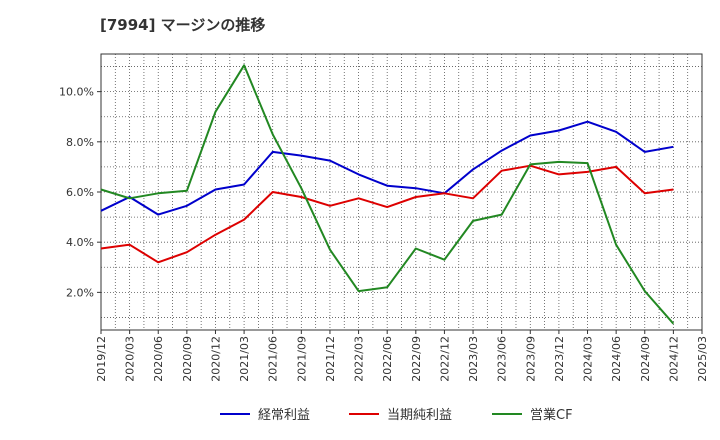  What do you see at coordinates (76, 92) in the screenshot?
I see `y-tick-label: 10.0%` at bounding box center [76, 92].